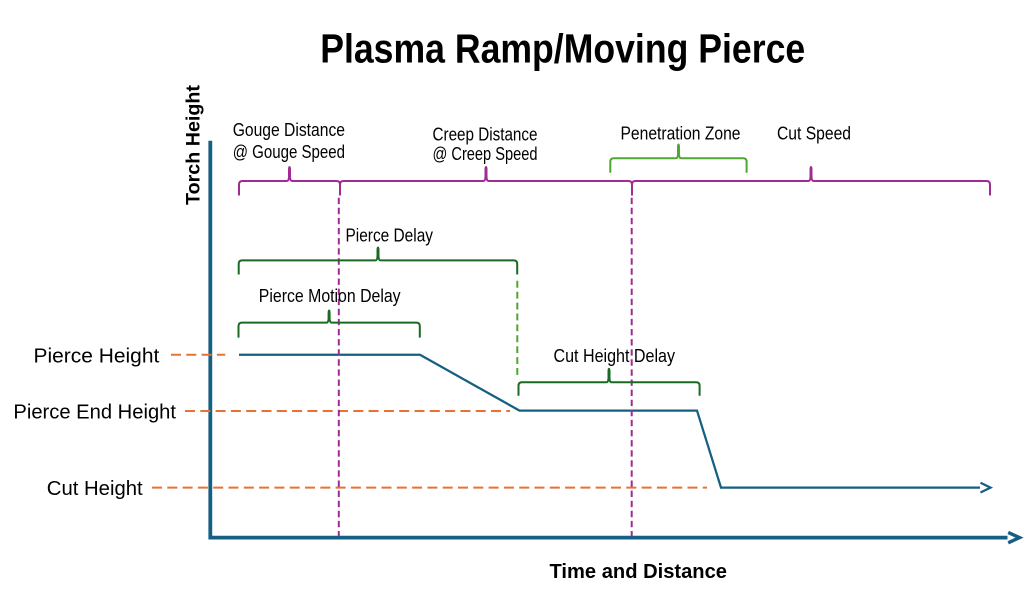  I want to click on svg-text: Plasma Ramp/Moving Pierce, so click(562, 49).